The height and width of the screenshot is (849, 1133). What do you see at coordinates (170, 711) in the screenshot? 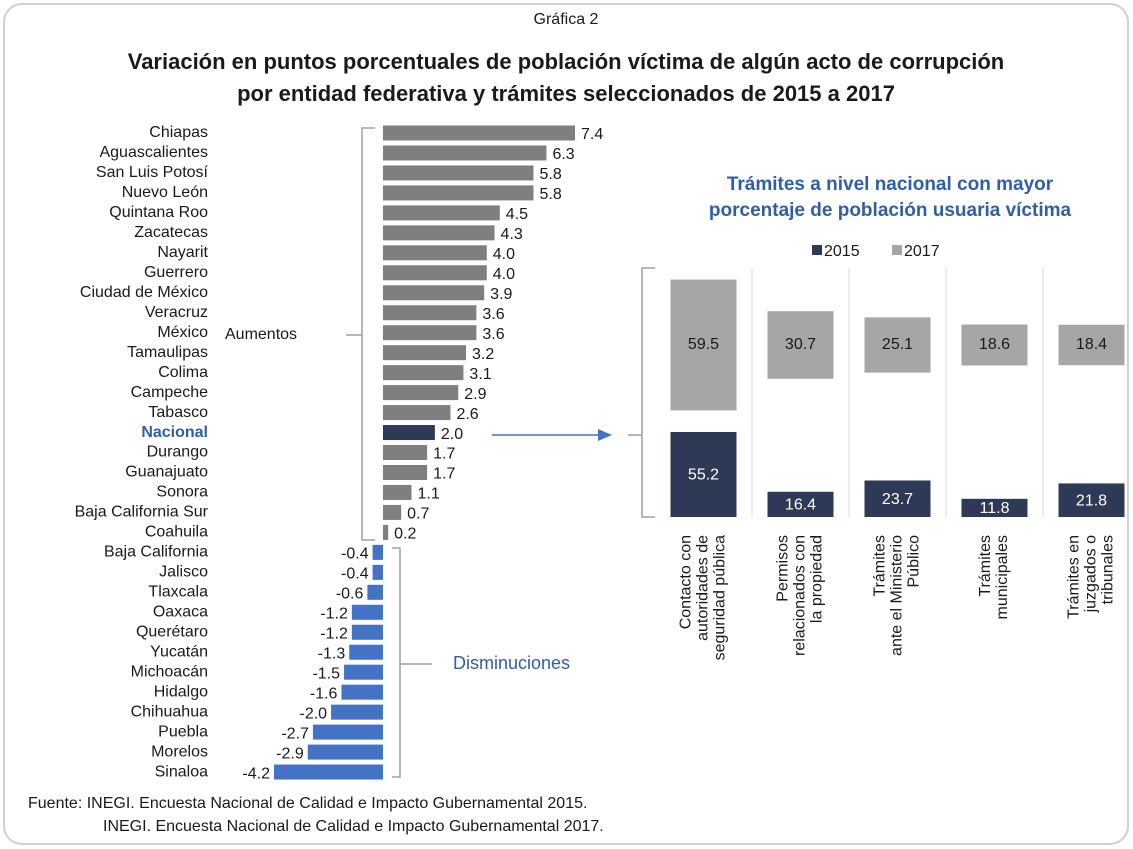
I see `category-label: Chihuahua` at bounding box center [170, 711].